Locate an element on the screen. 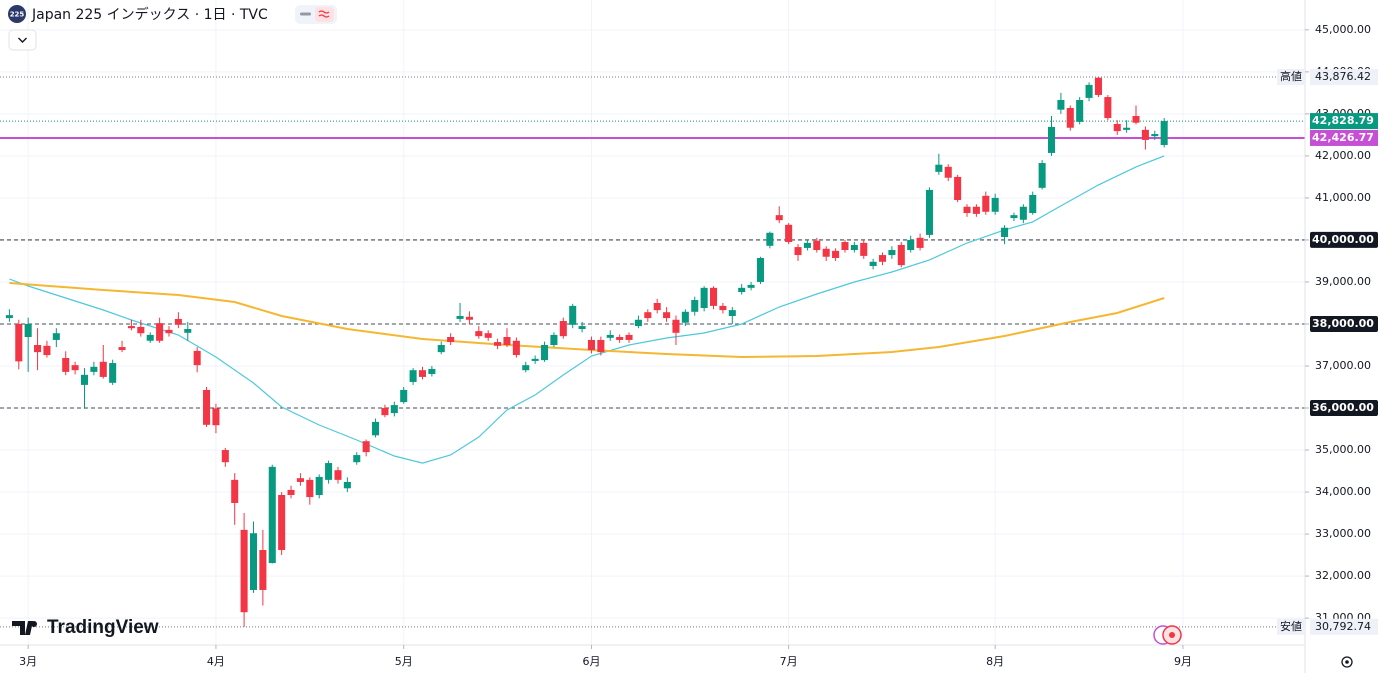 Image resolution: width=1379 pixels, height=673 pixels. collapse-button is located at coordinates (22, 40).